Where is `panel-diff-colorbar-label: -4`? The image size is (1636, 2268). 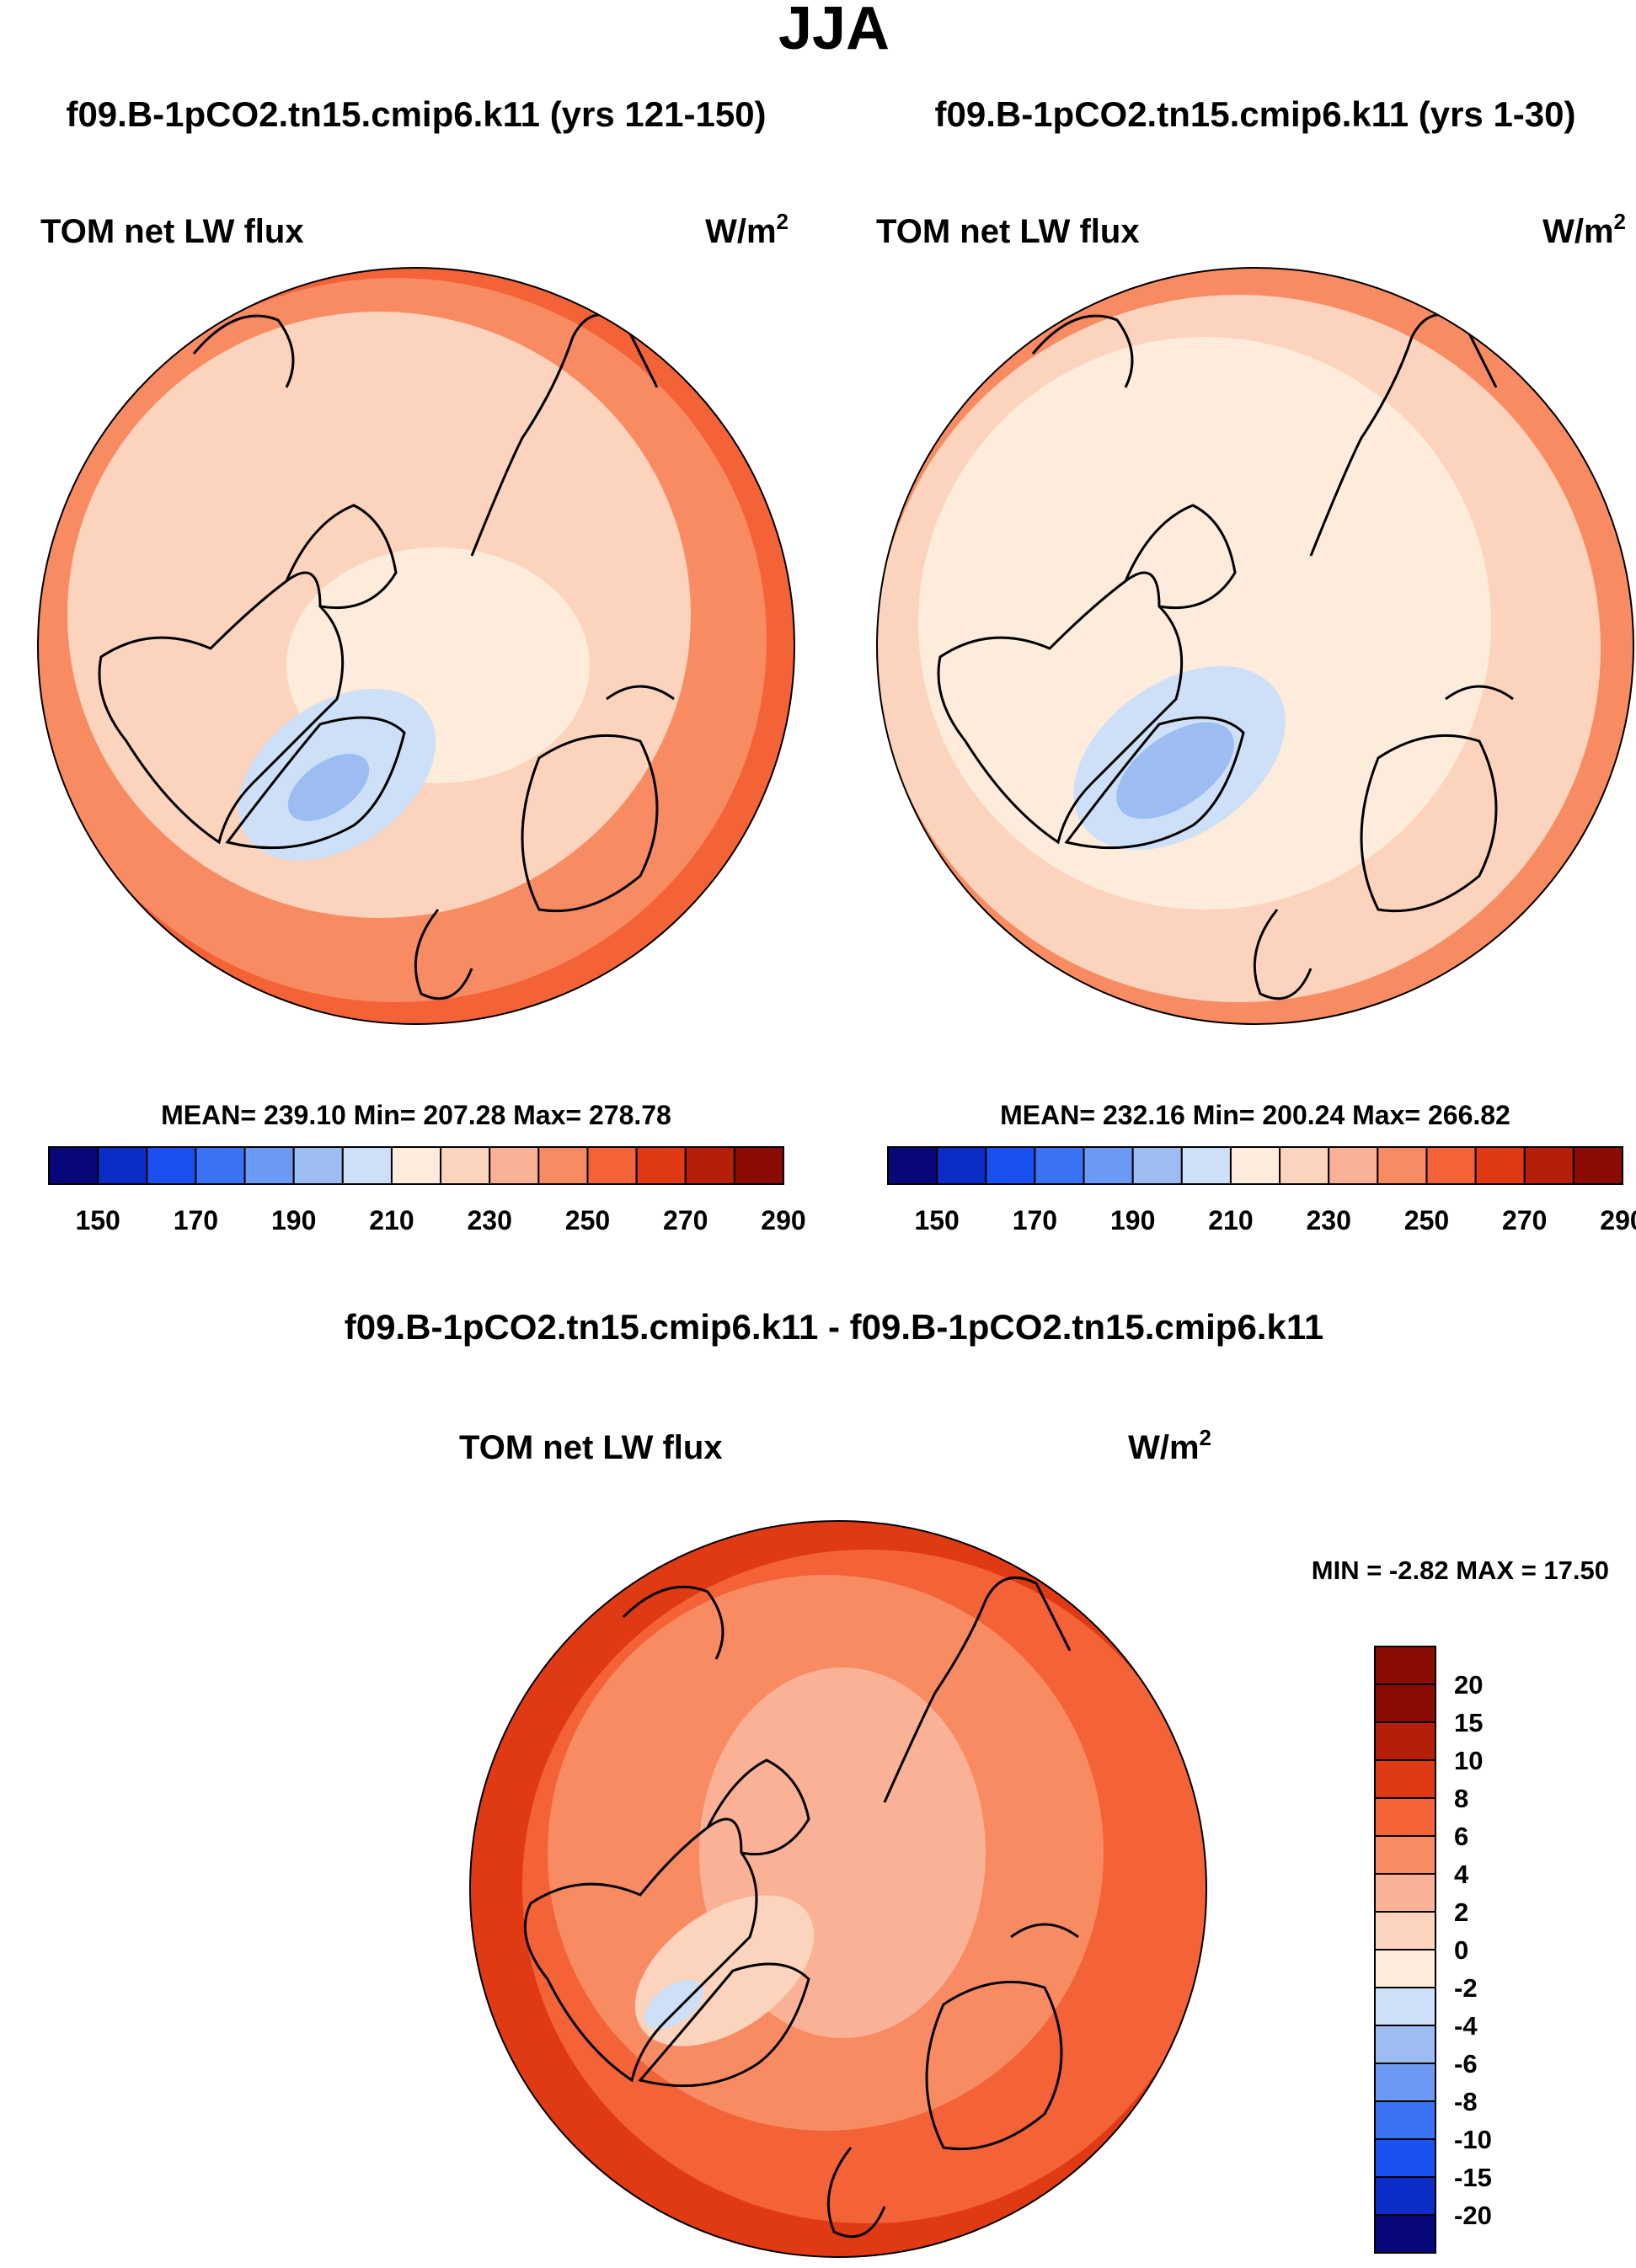 panel-diff-colorbar-label: -4 is located at coordinates (1466, 2026).